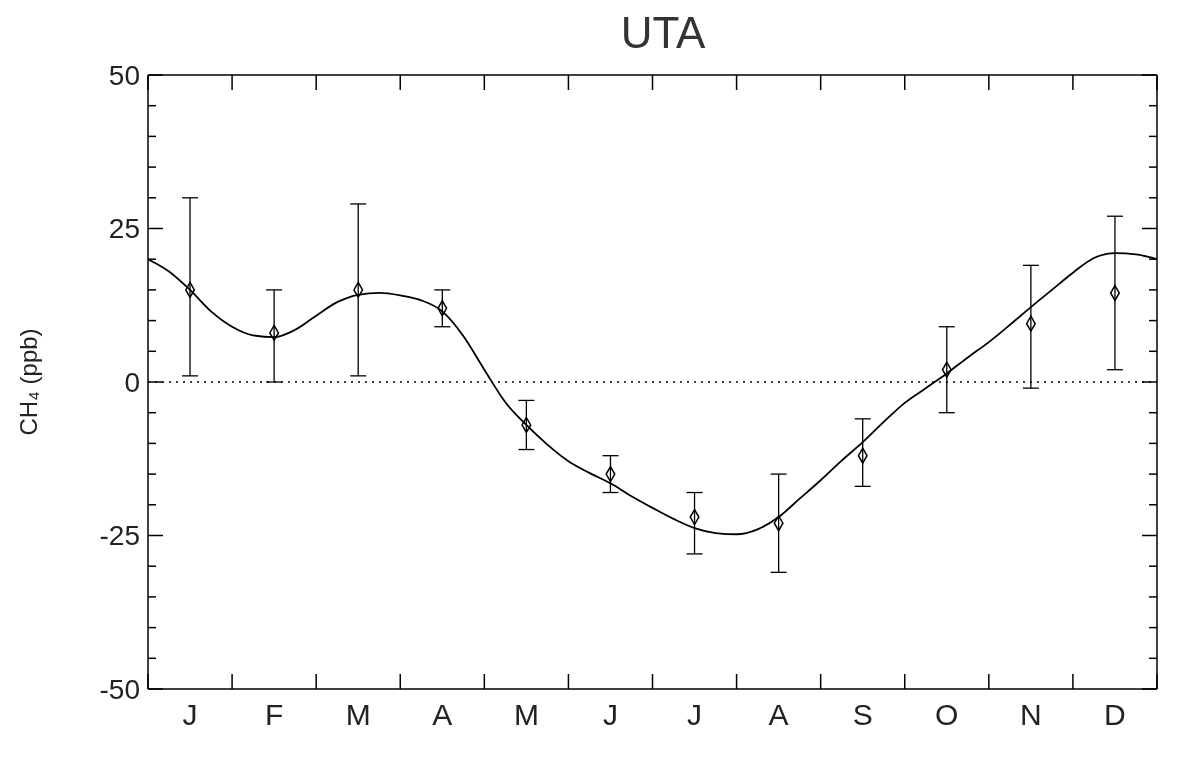  Describe the element at coordinates (28, 382) in the screenshot. I see `y-axis-title: CH₄ (ppb)` at that location.